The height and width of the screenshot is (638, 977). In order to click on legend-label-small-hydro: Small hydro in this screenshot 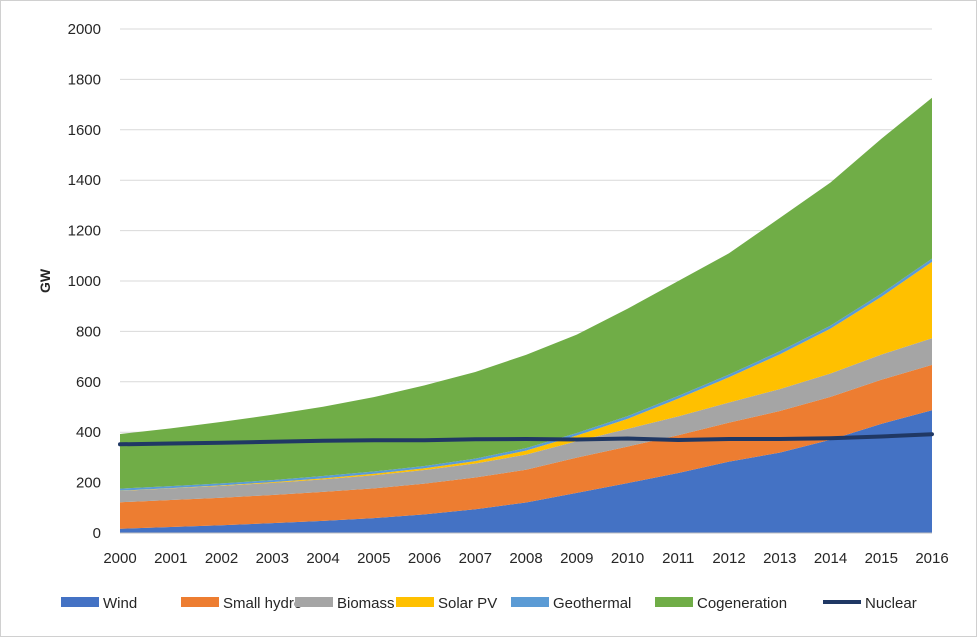, I will do `click(262, 603)`.